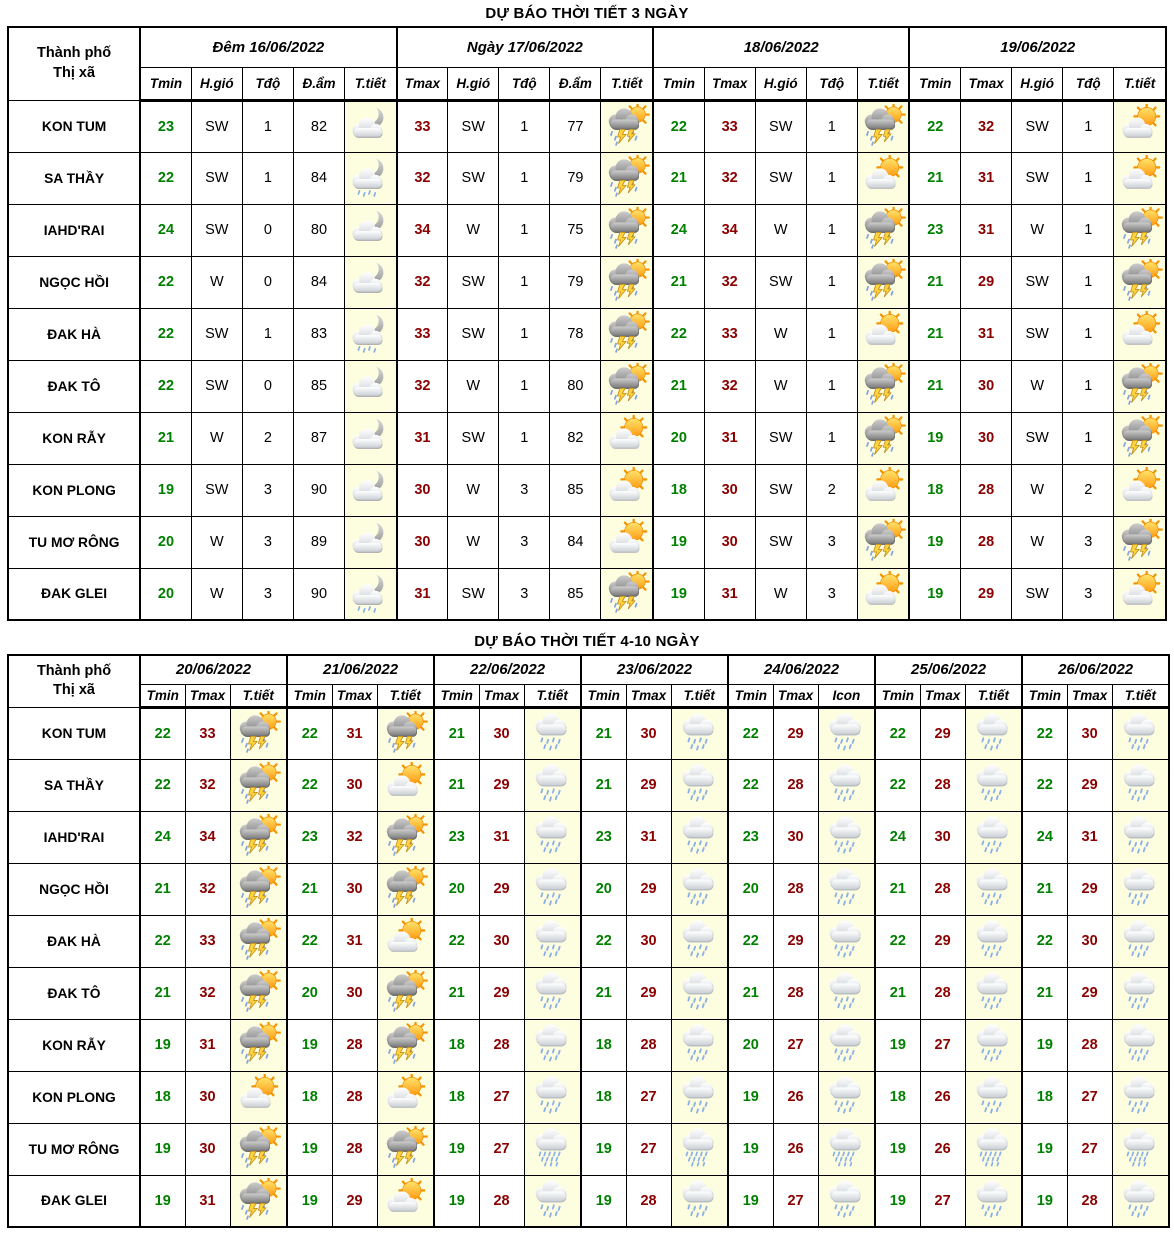  What do you see at coordinates (846, 696) in the screenshot?
I see `column-header: Icon` at bounding box center [846, 696].